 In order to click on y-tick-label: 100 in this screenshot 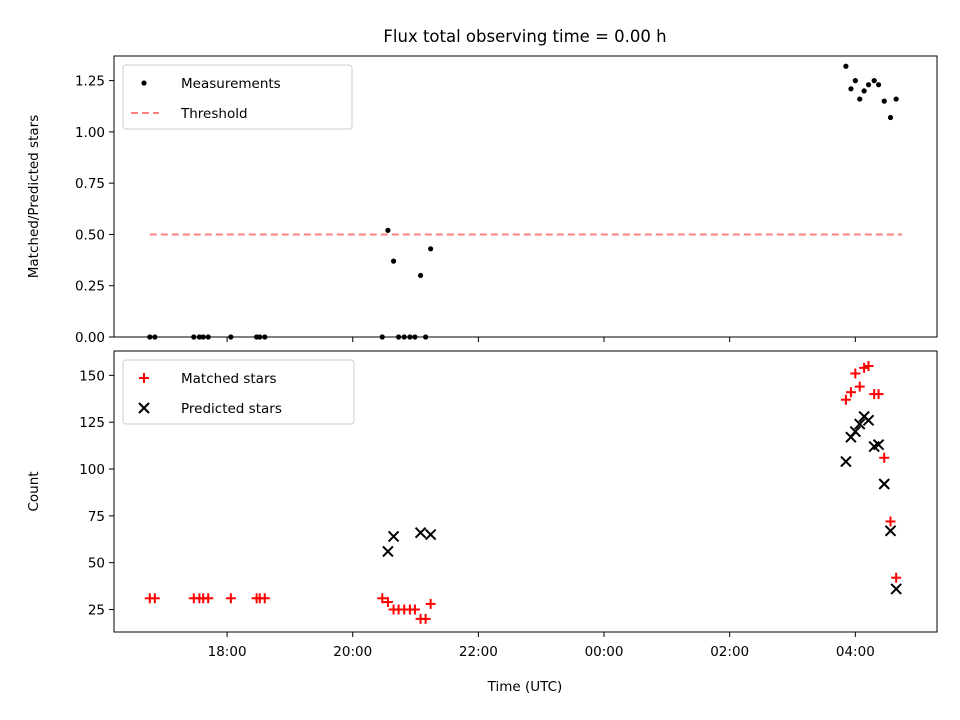, I will do `click(92, 470)`.